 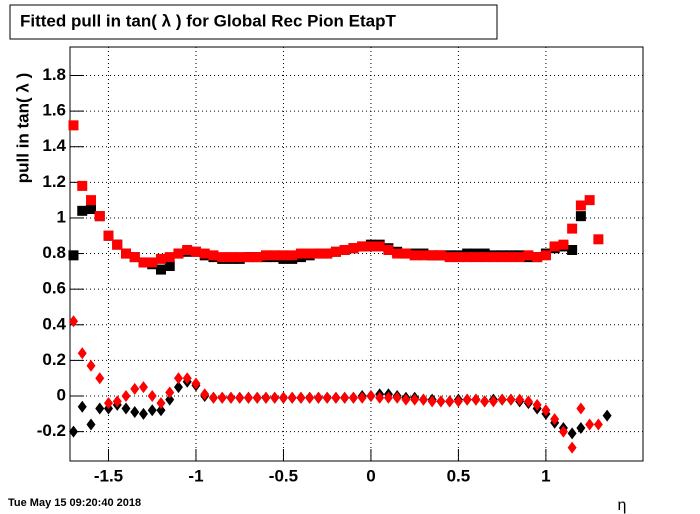 What do you see at coordinates (54, 252) in the screenshot?
I see `y-tick-label: 0.8` at bounding box center [54, 252].